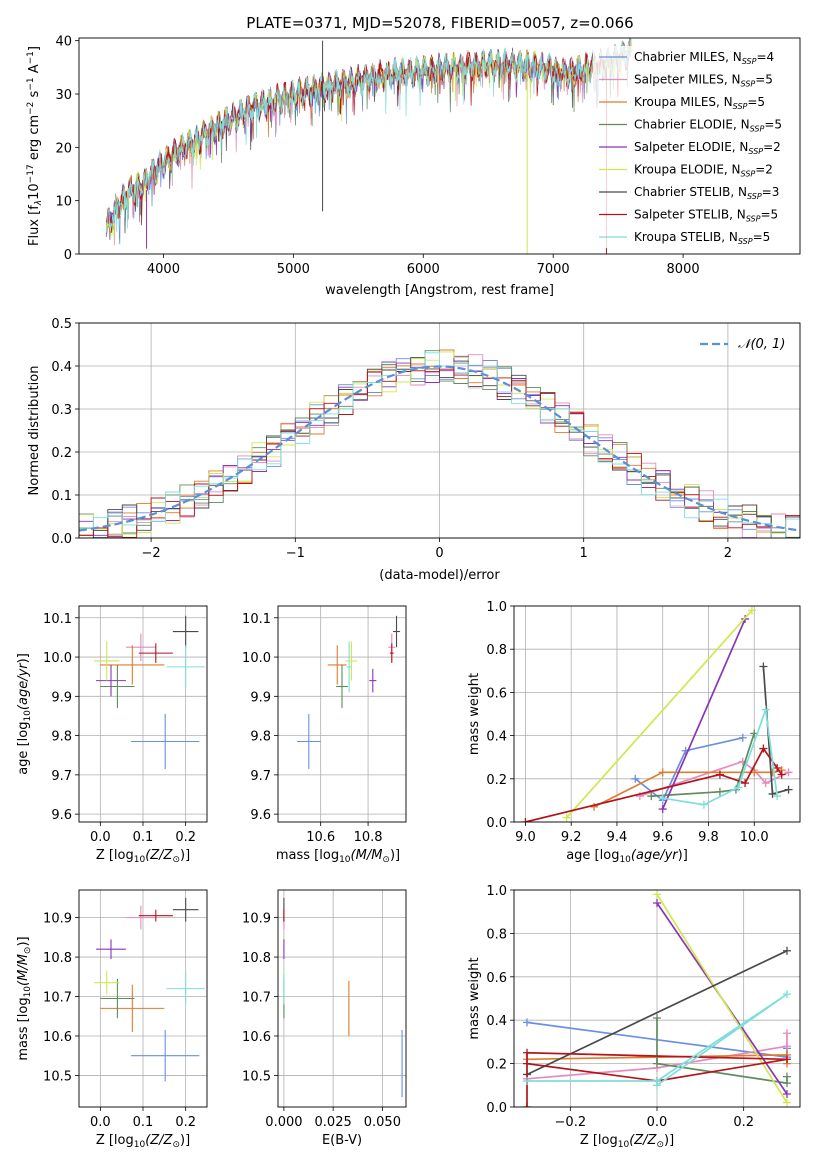 This screenshot has width=819, height=1170. I want to click on x-tick-label: 8000, so click(683, 269).